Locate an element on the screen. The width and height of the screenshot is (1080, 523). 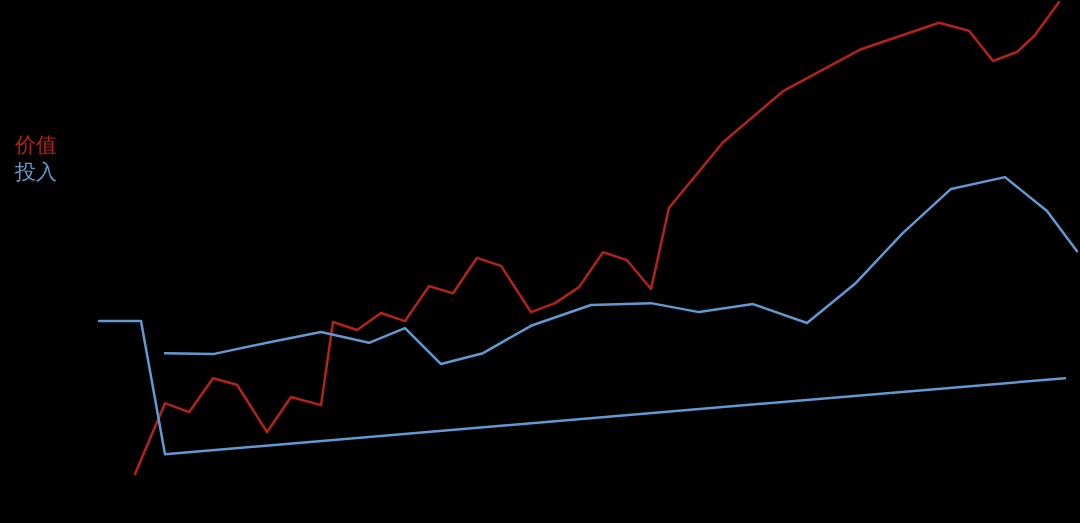
text: 投入 is located at coordinates (35, 171).